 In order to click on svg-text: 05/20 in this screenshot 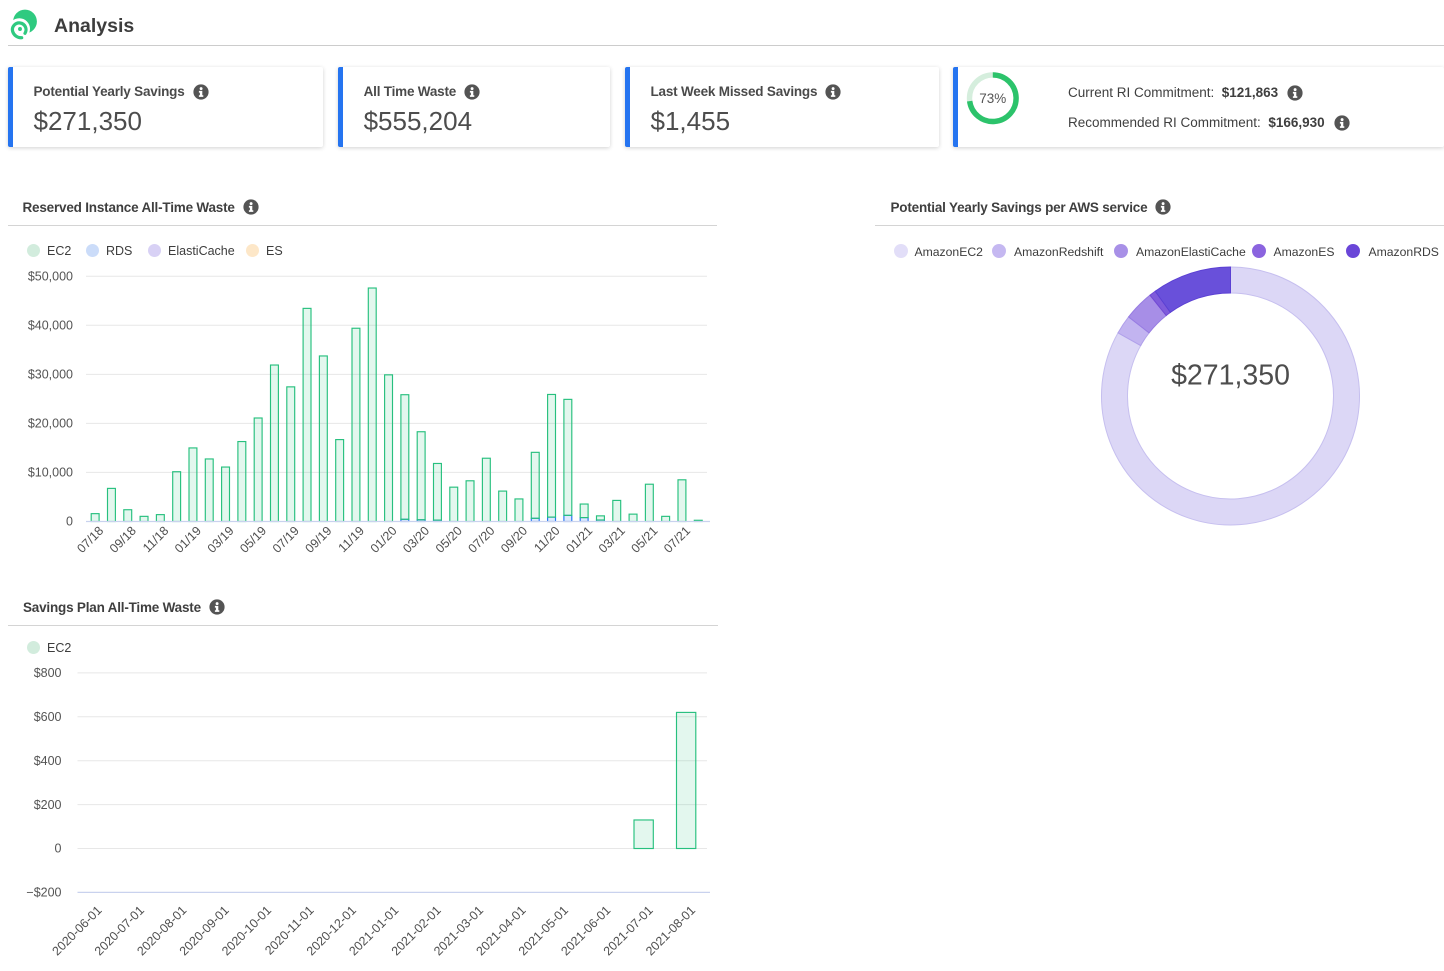, I will do `click(449, 540)`.